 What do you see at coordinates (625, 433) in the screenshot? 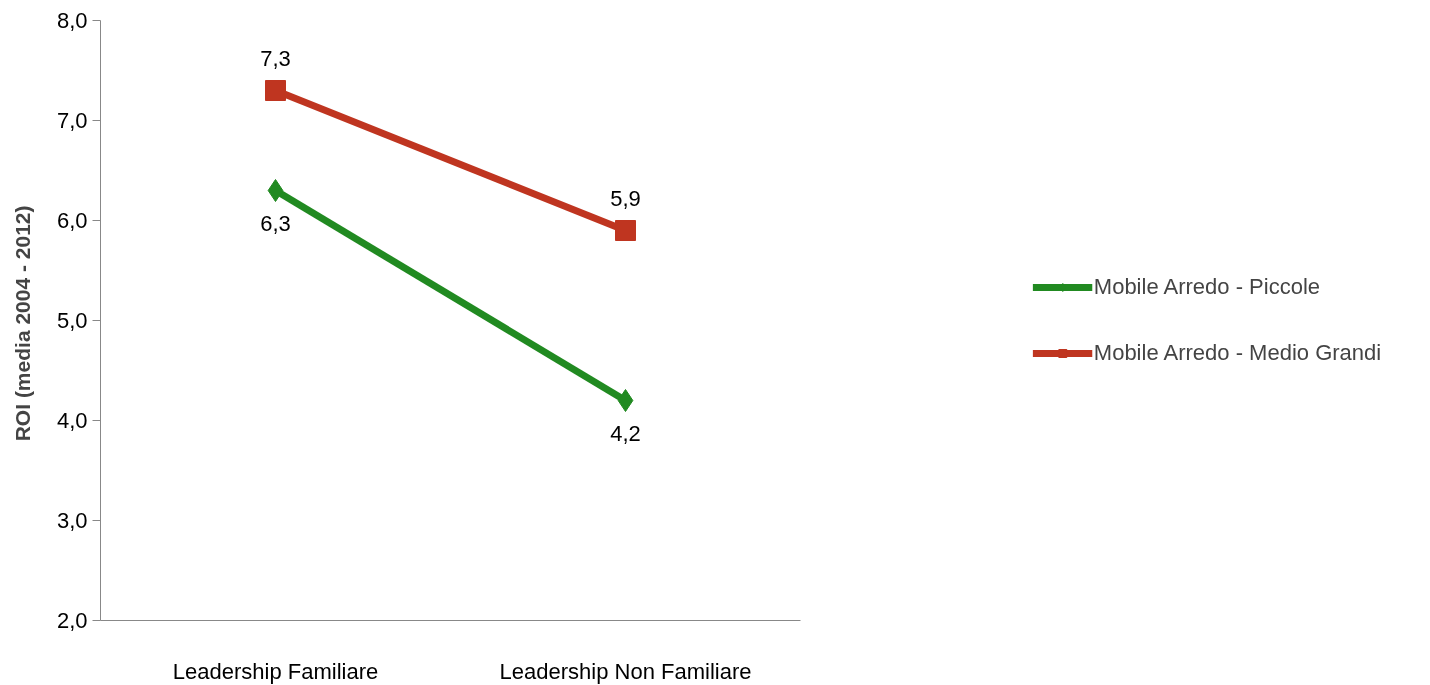
I see `data-label: 4,2` at bounding box center [625, 433].